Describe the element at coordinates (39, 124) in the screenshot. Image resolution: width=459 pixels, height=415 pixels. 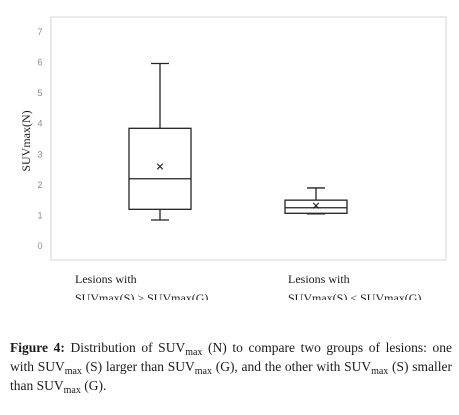
I see `y-tick-label: 4` at that location.